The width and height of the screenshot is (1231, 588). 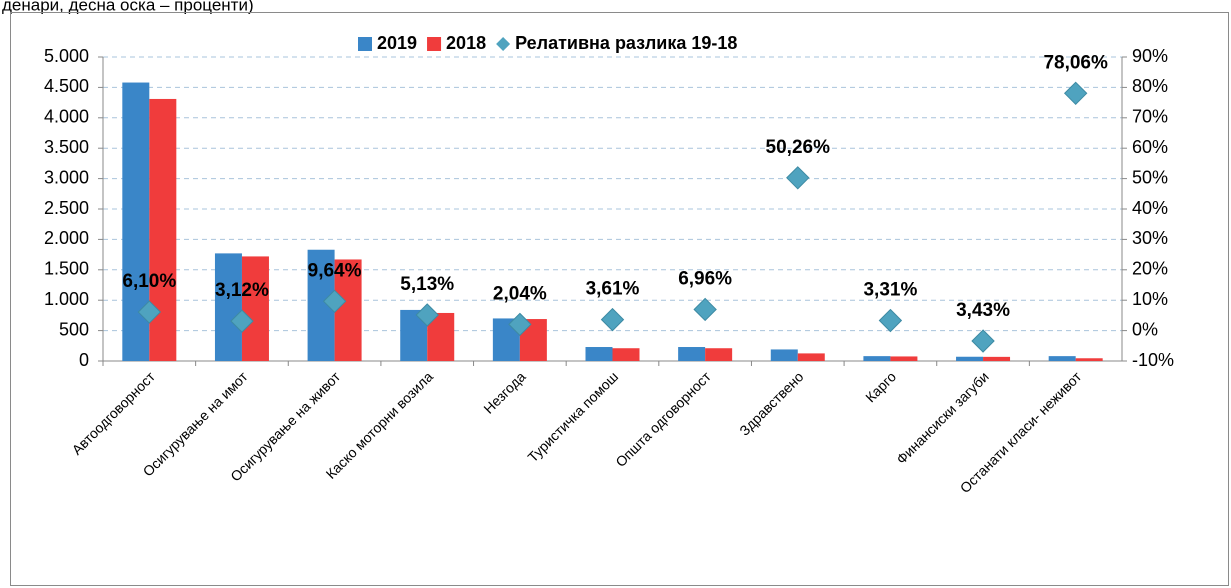 I want to click on x-tick-label: Општа одговорност, so click(x=663, y=419).